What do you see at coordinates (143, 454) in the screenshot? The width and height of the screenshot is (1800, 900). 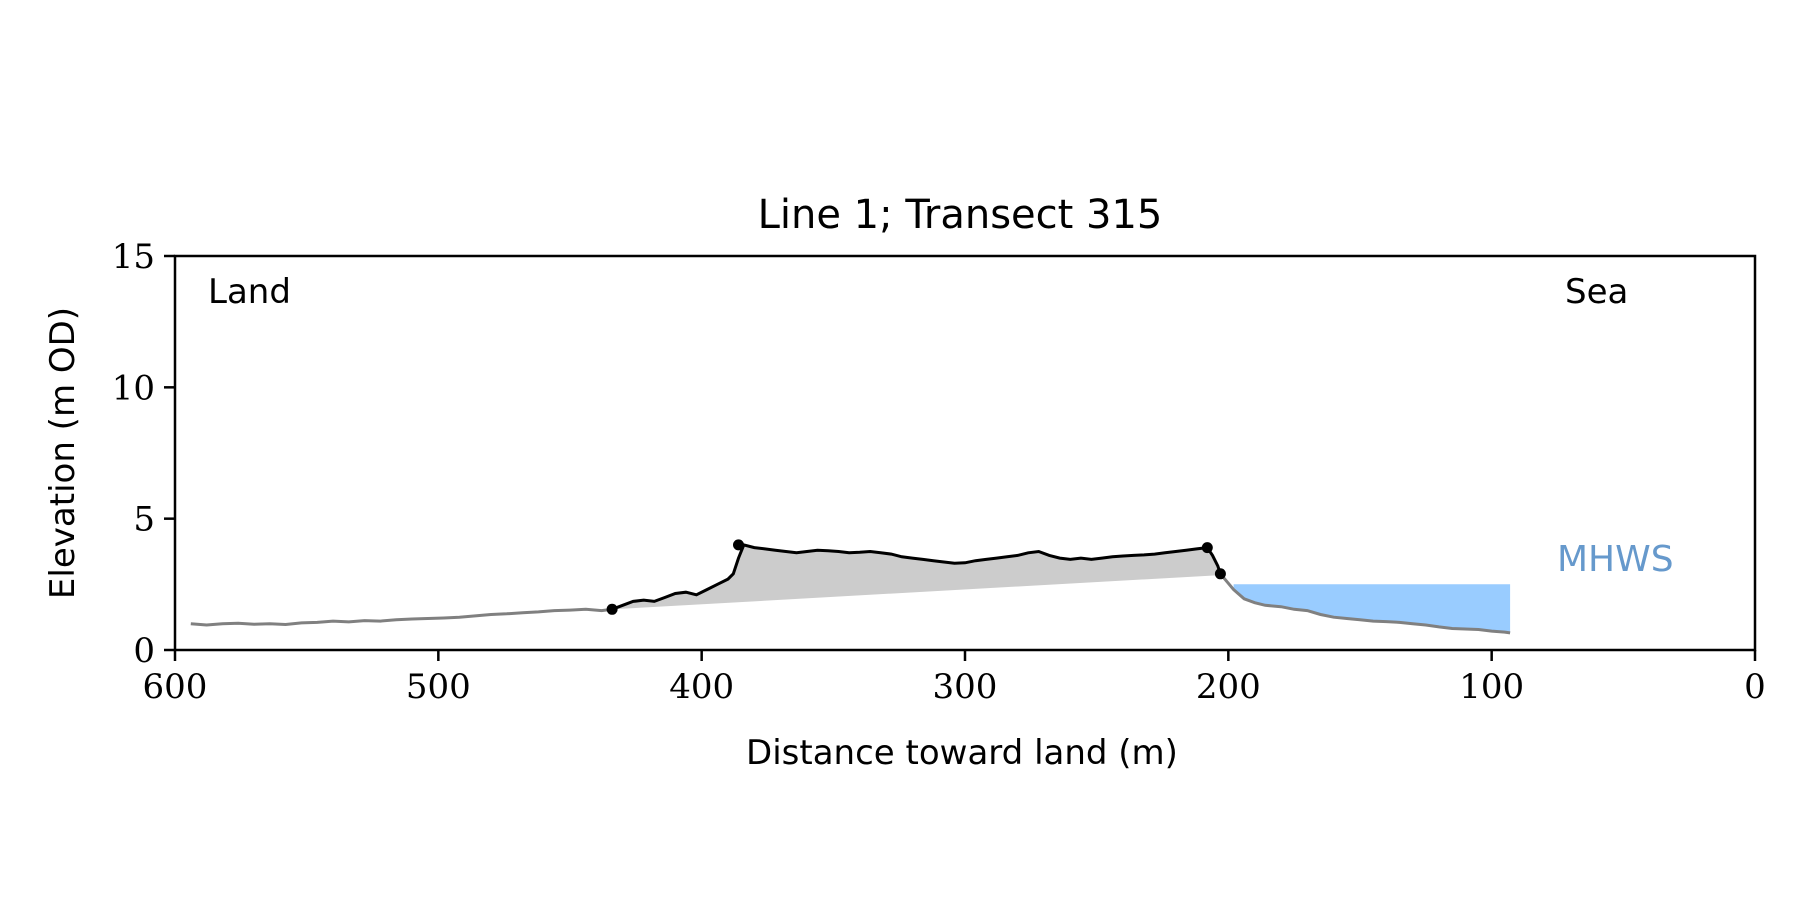 I see `y-axis-ticks: 0 5 10 15` at bounding box center [143, 454].